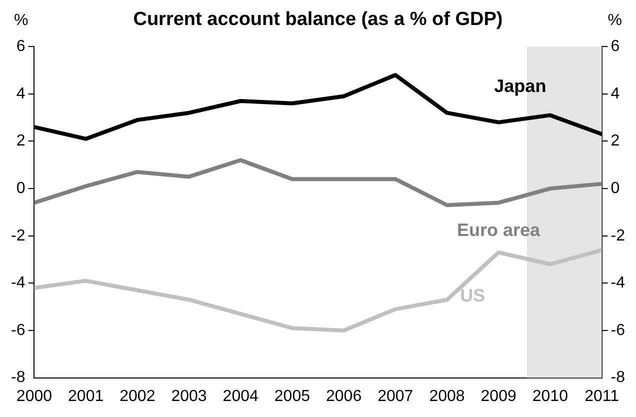 This screenshot has width=636, height=417. I want to click on x-tick-label: 2002, so click(138, 396).